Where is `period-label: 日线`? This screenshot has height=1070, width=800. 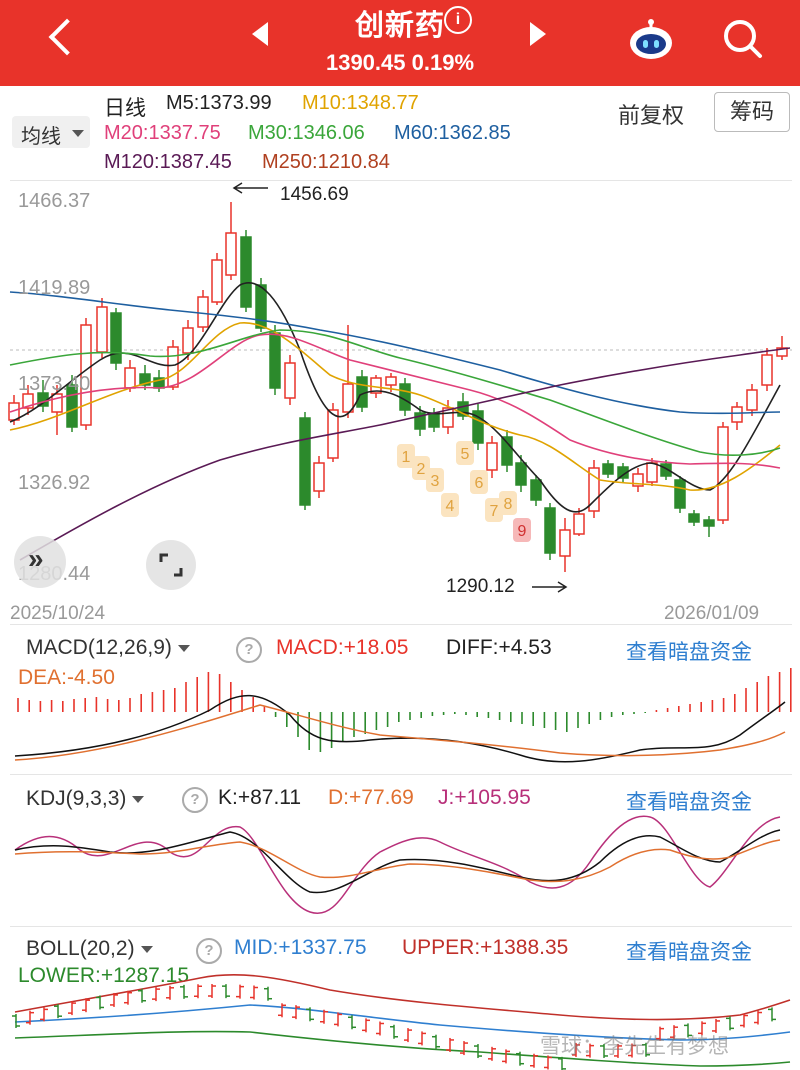 period-label: 日线 is located at coordinates (125, 108).